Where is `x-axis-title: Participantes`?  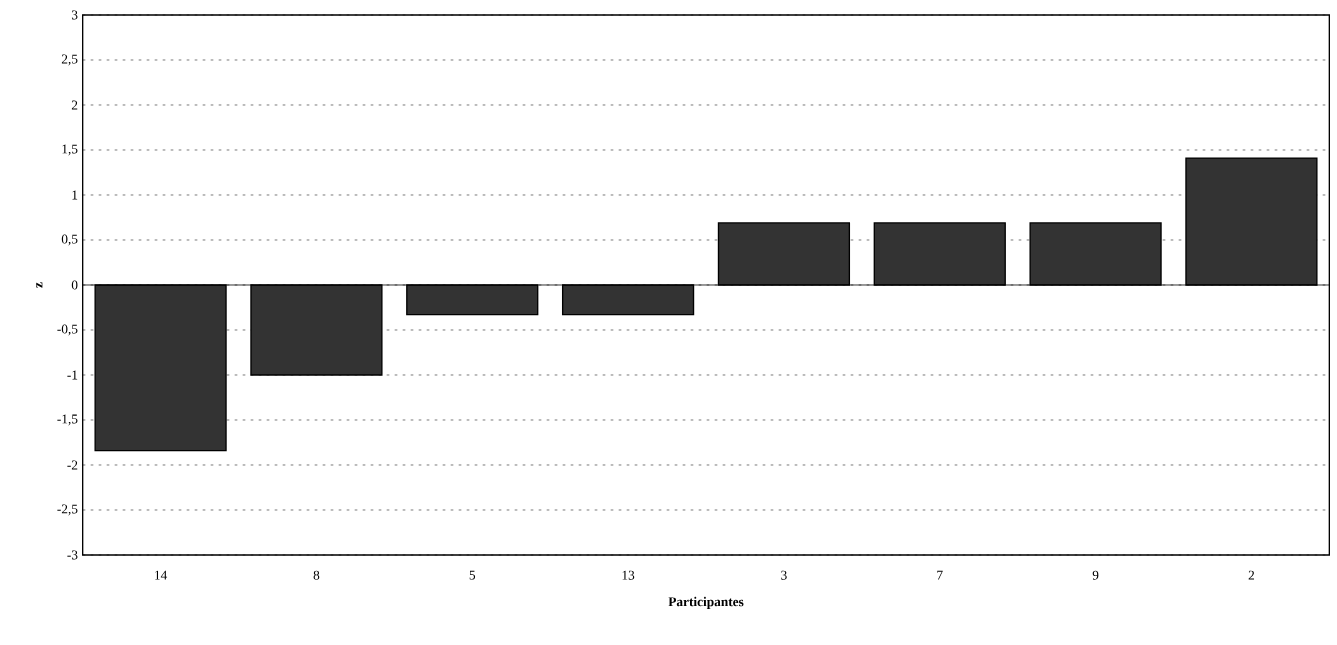
x-axis-title: Participantes is located at coordinates (706, 602).